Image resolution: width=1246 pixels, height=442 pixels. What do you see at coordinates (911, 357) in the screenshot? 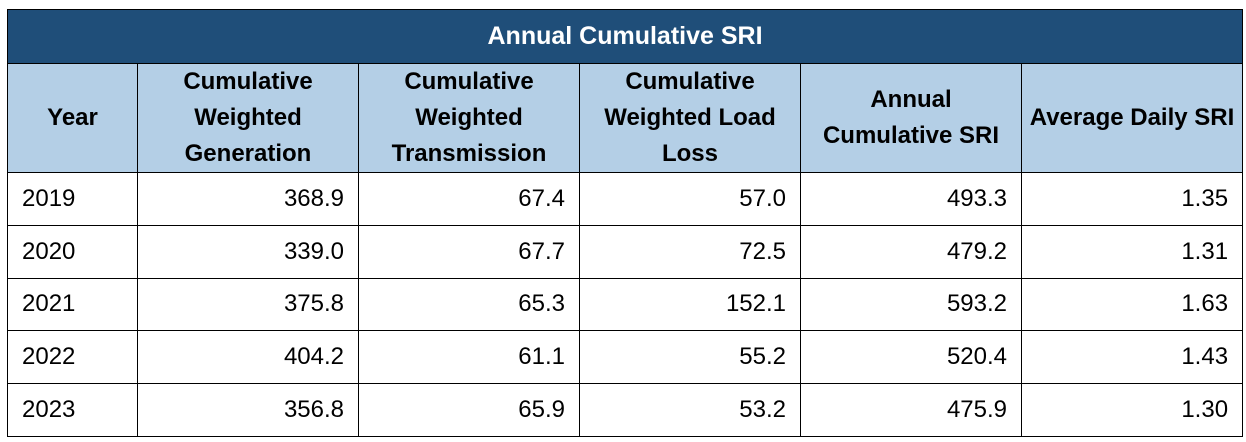
I see `annual-sri-cell: 520.4` at bounding box center [911, 357].